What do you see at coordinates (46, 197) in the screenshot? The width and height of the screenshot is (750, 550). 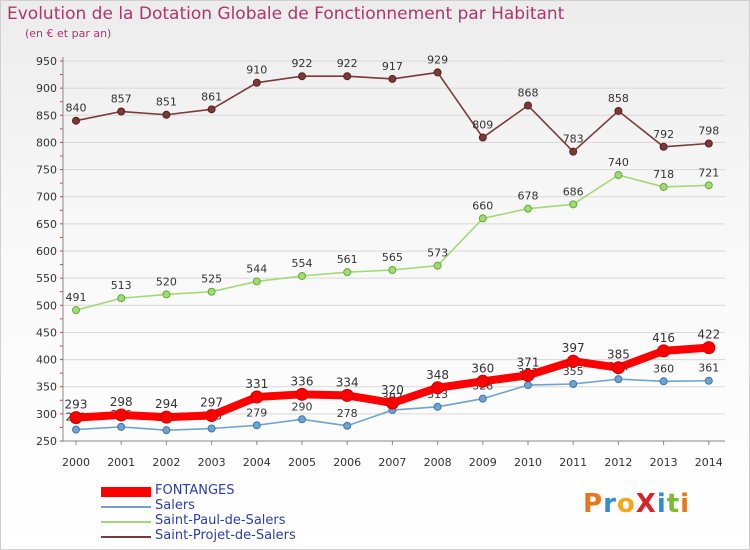 I see `y-tick-label: 700` at bounding box center [46, 197].